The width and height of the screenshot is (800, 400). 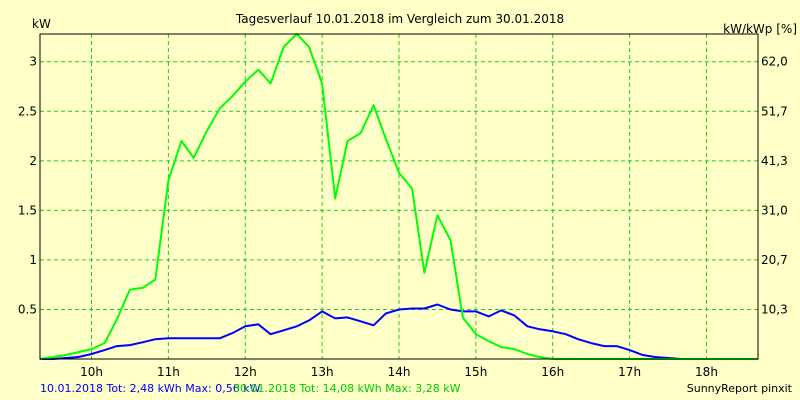 What do you see at coordinates (33, 161) in the screenshot?
I see `y-tick-label-left: 2` at bounding box center [33, 161].